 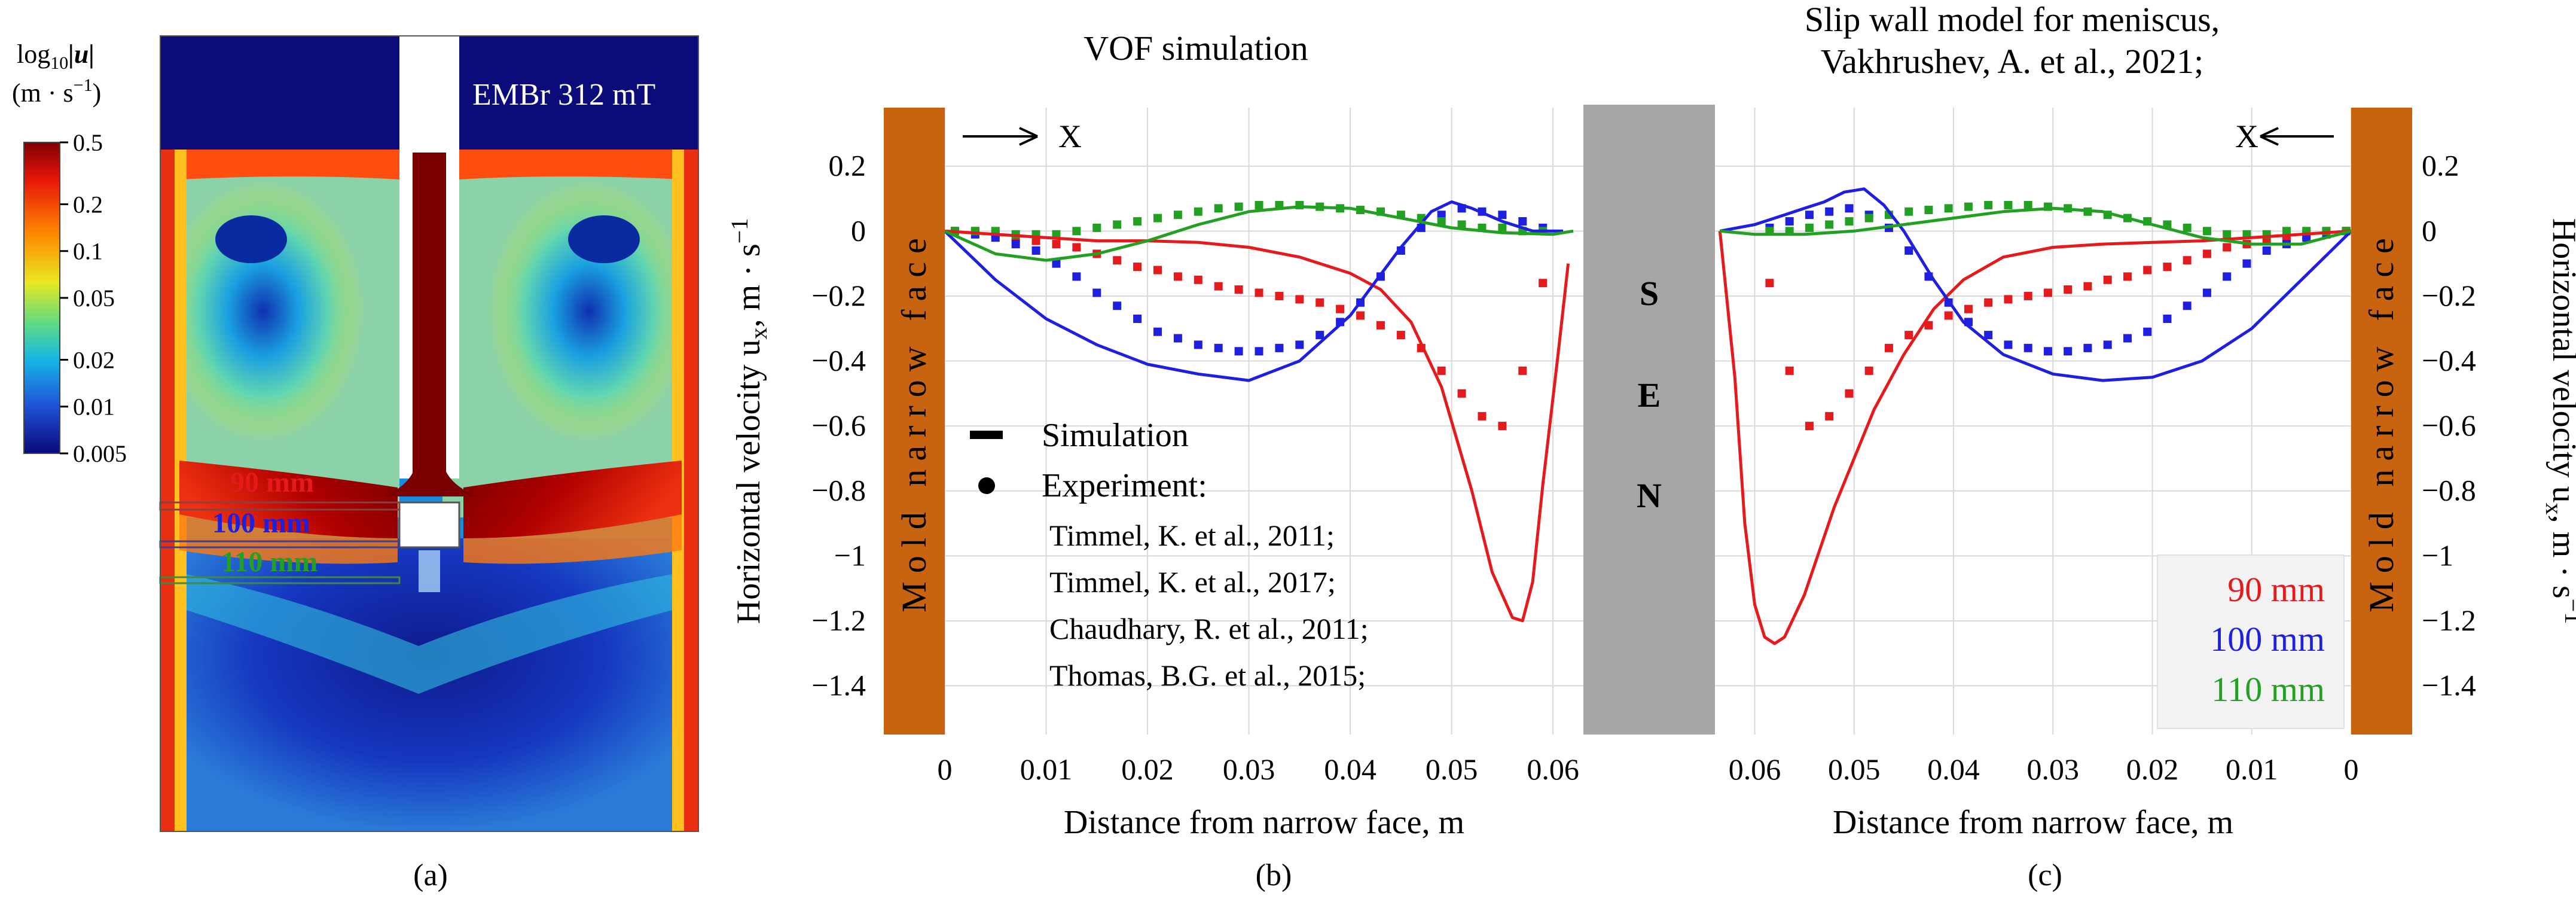 I want to click on colorbar-ticks: 0.5 0.2 0.1 0.05 0.02 0.01 0.005, so click(x=94, y=298).